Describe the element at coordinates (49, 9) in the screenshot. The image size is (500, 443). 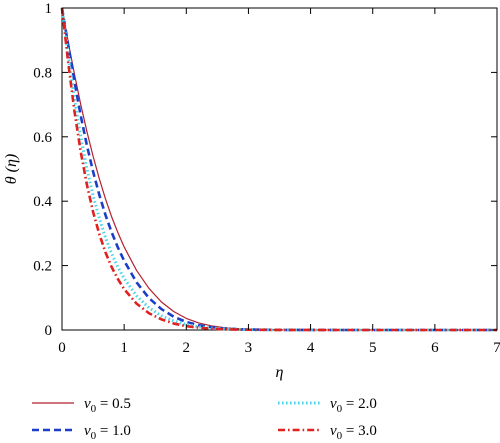
I see `y-tick-label: 1` at that location.